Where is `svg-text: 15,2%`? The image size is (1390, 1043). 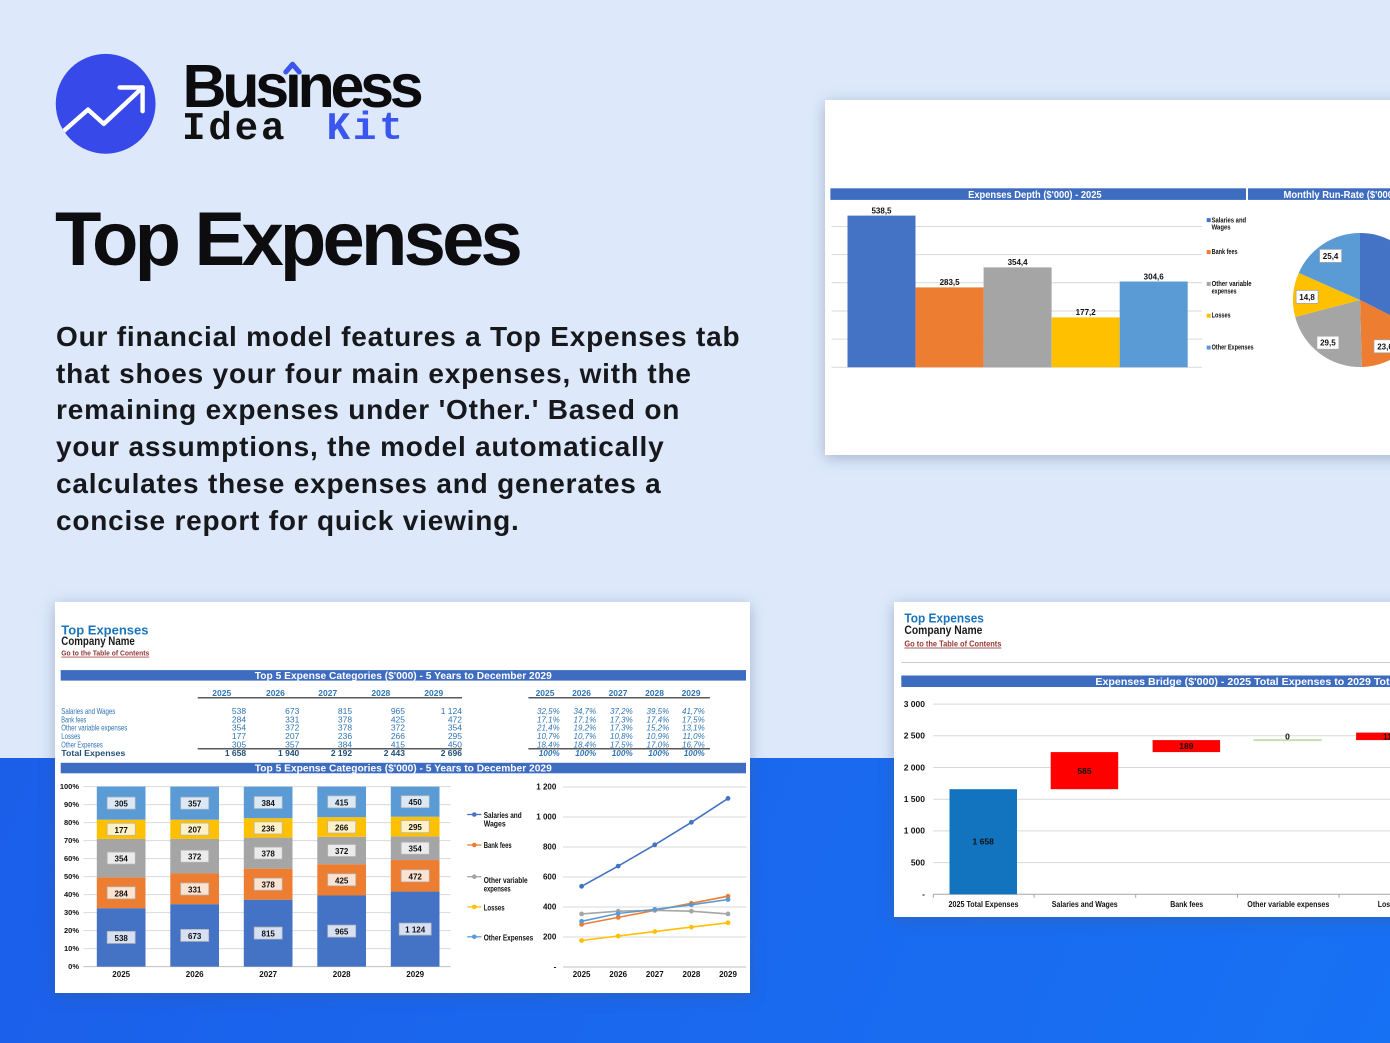 svg-text: 15,2% is located at coordinates (658, 728).